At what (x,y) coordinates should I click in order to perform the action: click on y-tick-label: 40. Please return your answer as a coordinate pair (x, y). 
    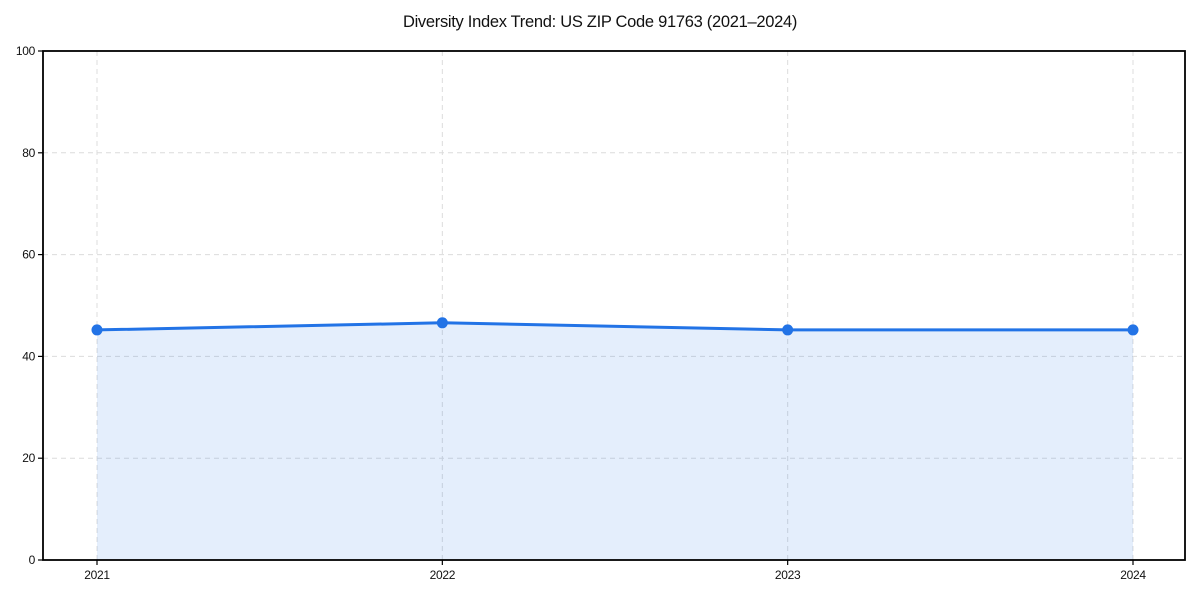
    Looking at the image, I should click on (28, 356).